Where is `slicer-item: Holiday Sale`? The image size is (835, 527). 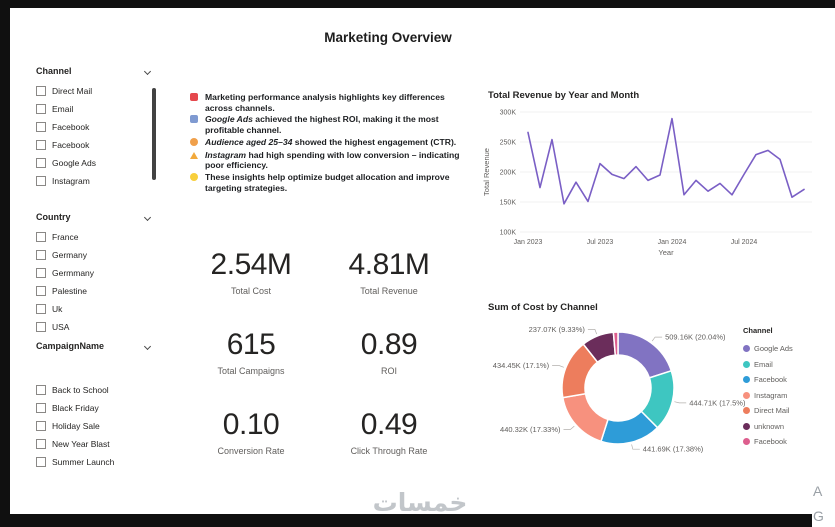 slicer-item: Holiday Sale is located at coordinates (95, 426).